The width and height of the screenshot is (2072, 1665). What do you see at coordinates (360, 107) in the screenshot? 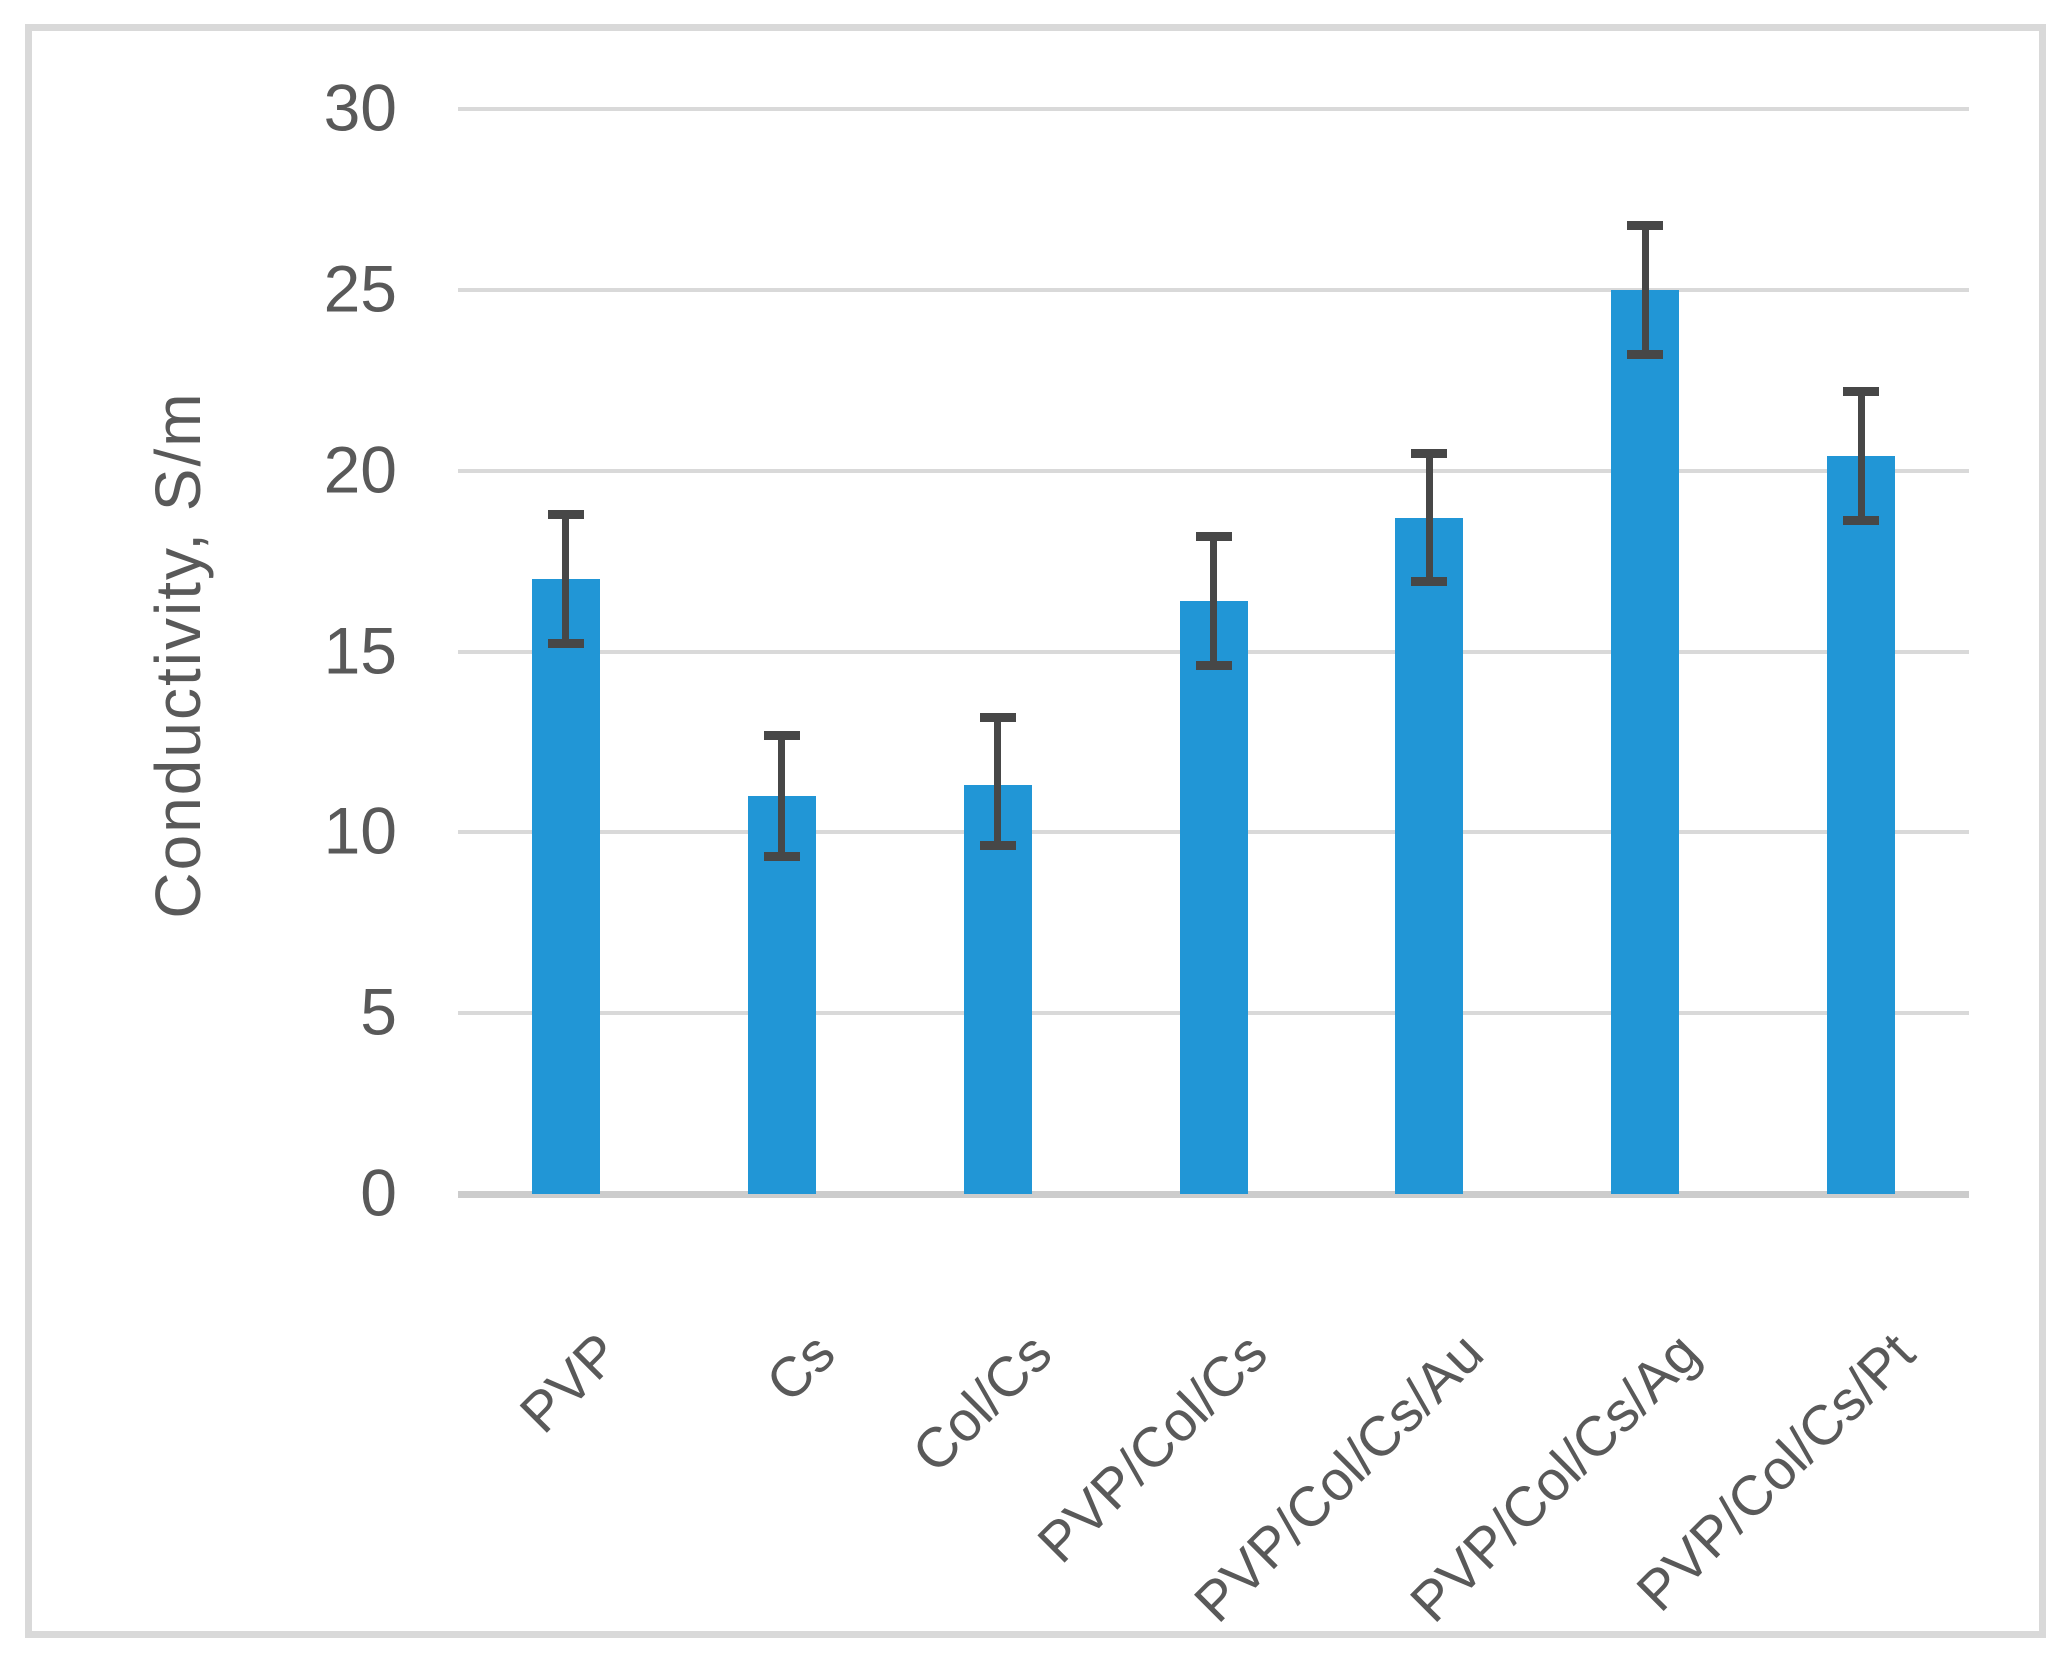
I see `y-tick-label: 30` at bounding box center [360, 107].